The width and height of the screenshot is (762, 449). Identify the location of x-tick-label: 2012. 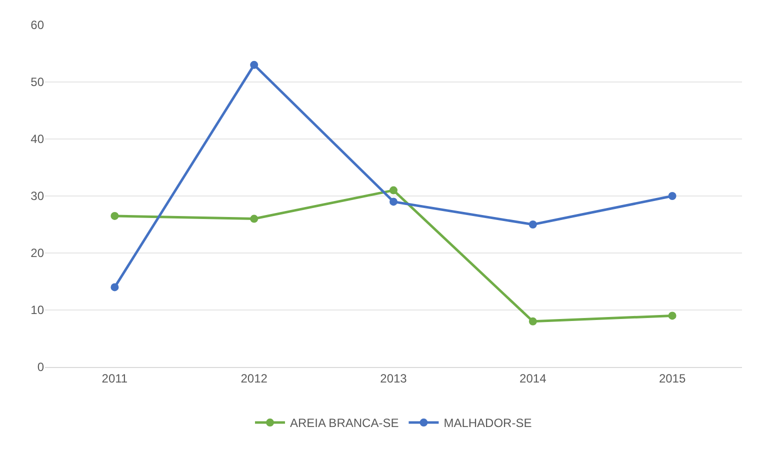
(254, 378).